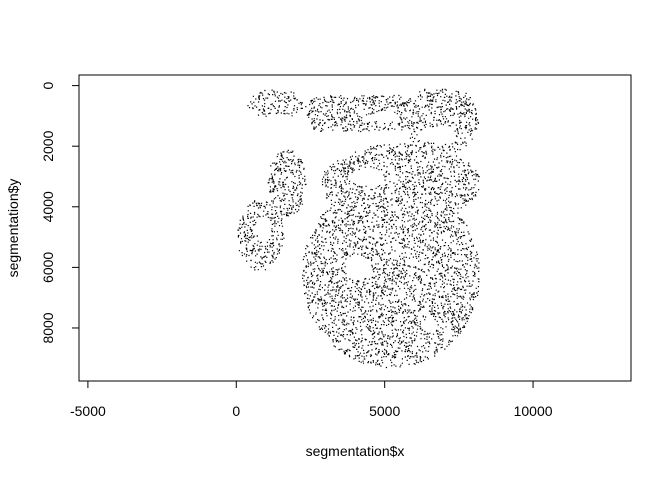  I want to click on x-tick-label: -5000, so click(88, 411).